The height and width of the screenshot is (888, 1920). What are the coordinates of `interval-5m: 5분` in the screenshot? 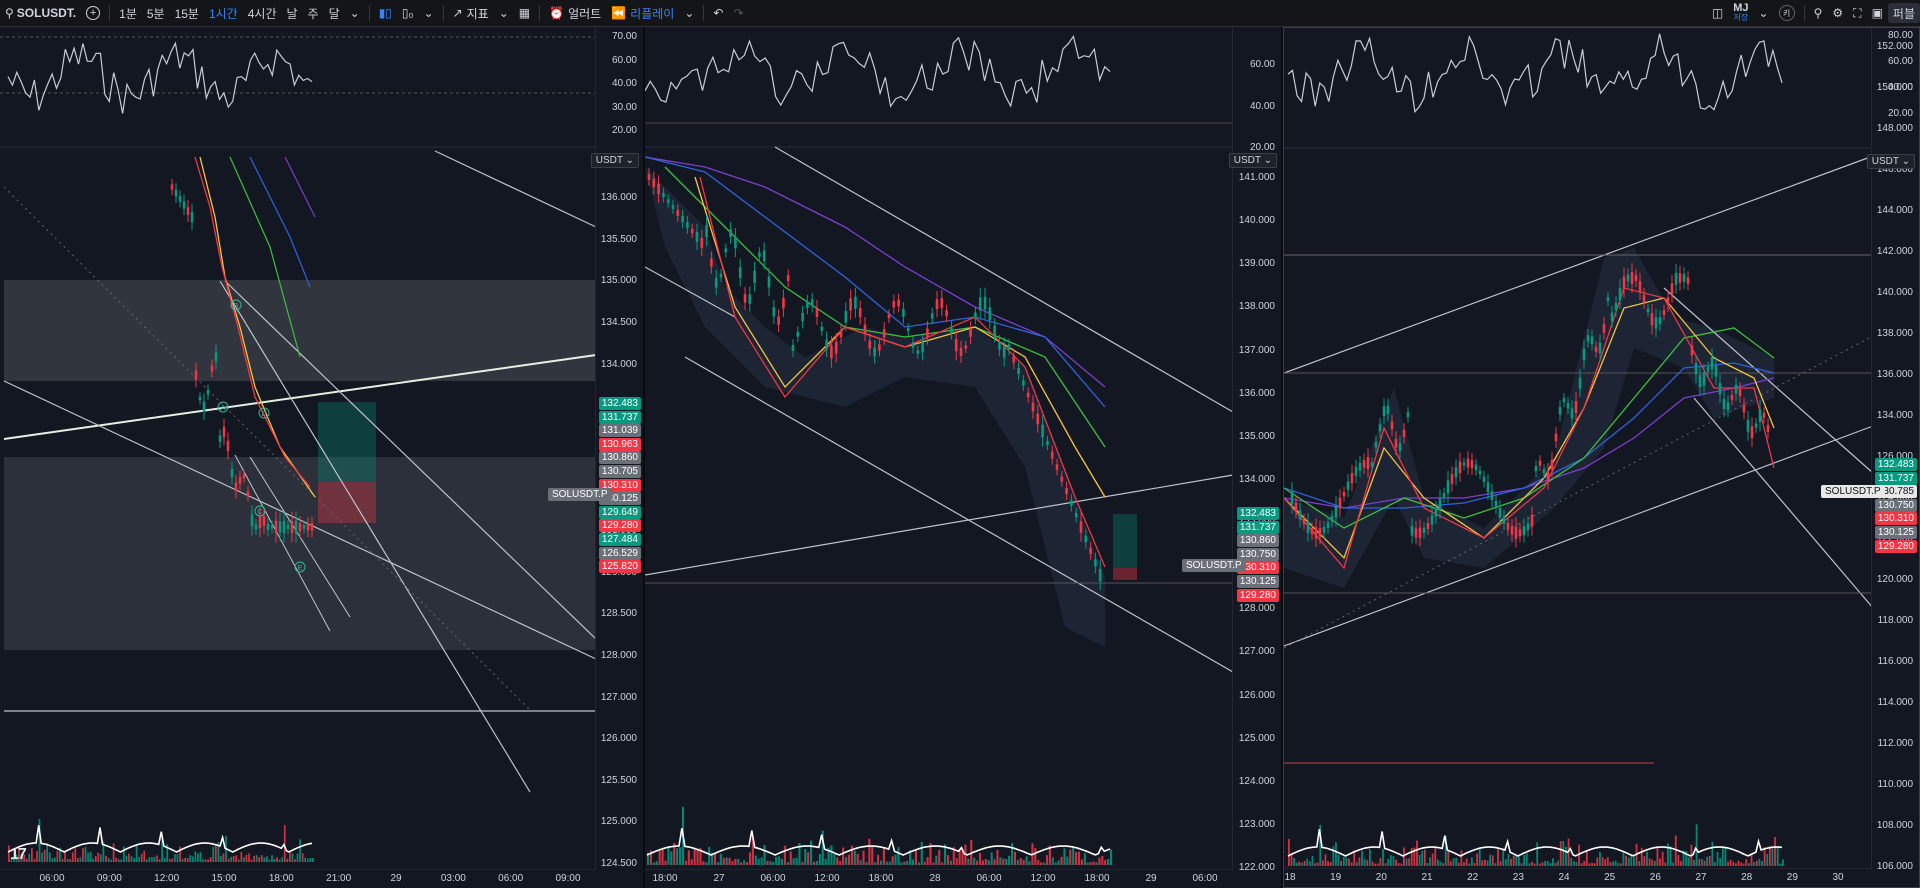 It's located at (155, 13).